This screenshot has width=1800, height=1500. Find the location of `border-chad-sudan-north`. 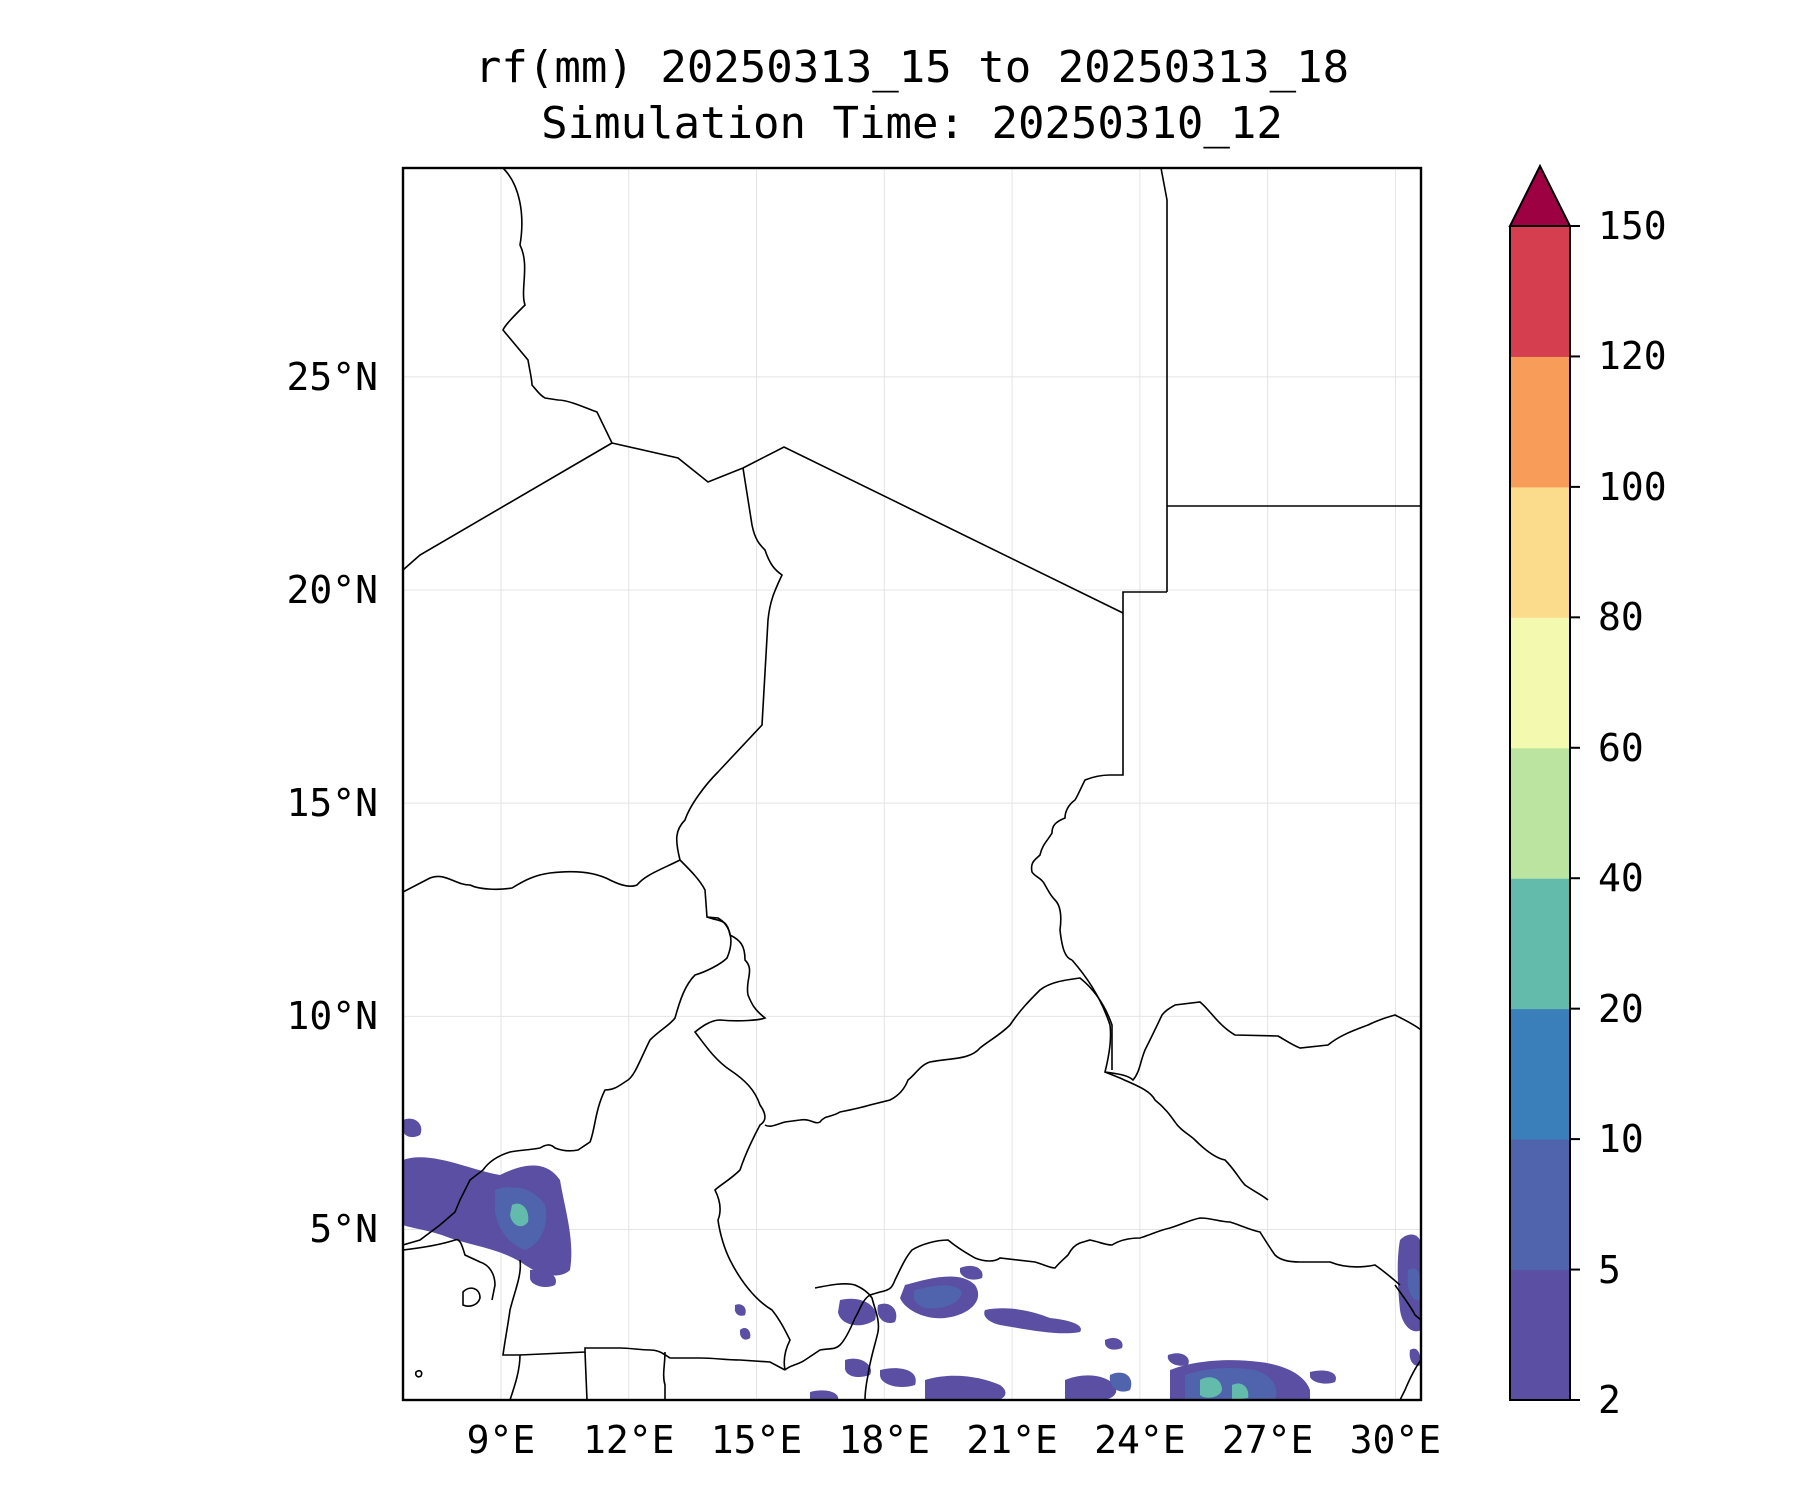

border-chad-sudan-north is located at coordinates (1144, 602).